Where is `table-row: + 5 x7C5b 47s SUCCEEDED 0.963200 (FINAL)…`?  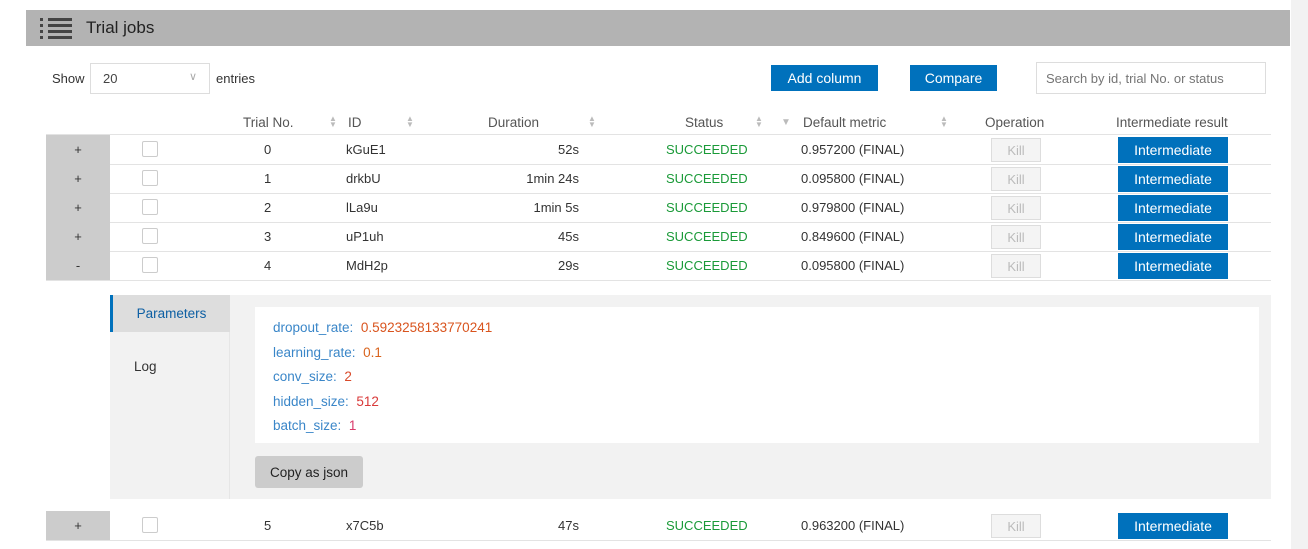
table-row: + 5 x7C5b 47s SUCCEEDED 0.963200 (FINAL)… is located at coordinates (658, 526).